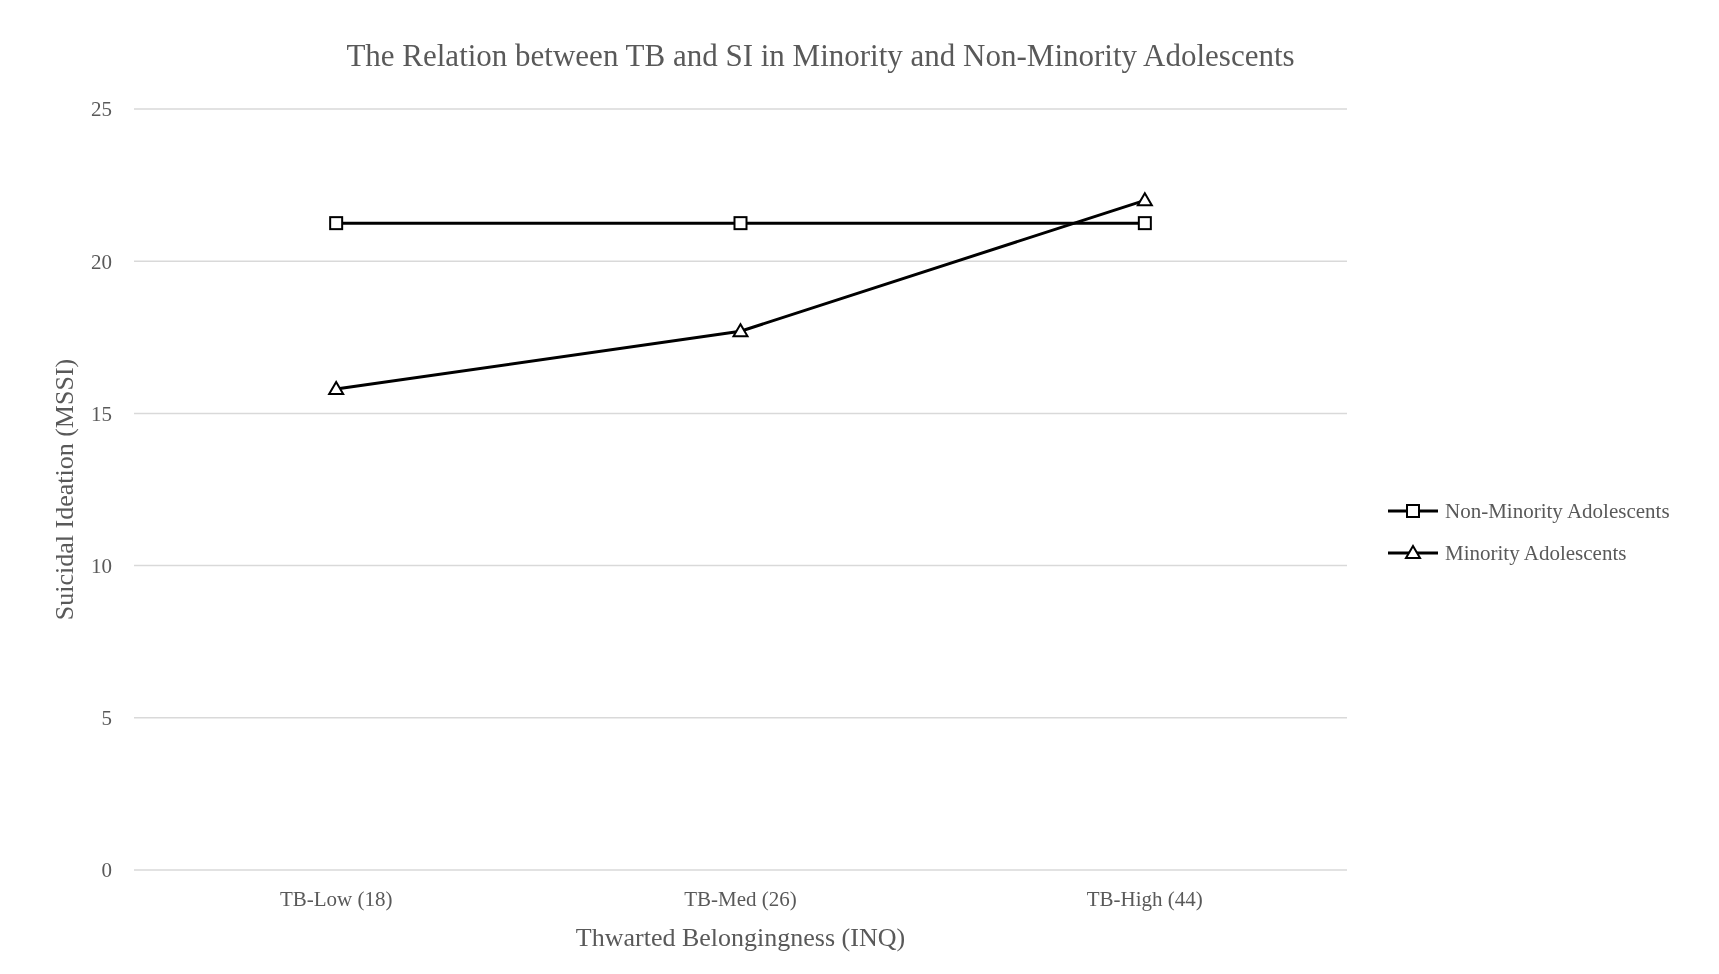 This screenshot has height=974, width=1719. What do you see at coordinates (101, 565) in the screenshot?
I see `y-tick-label: 10` at bounding box center [101, 565].